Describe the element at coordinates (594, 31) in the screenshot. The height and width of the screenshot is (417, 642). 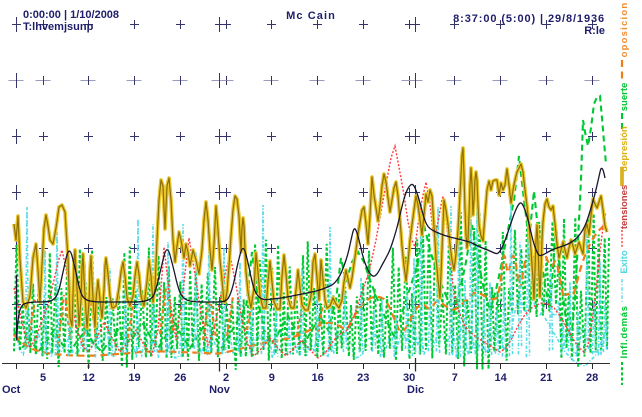
I see `svg-text: R:le` at that location.